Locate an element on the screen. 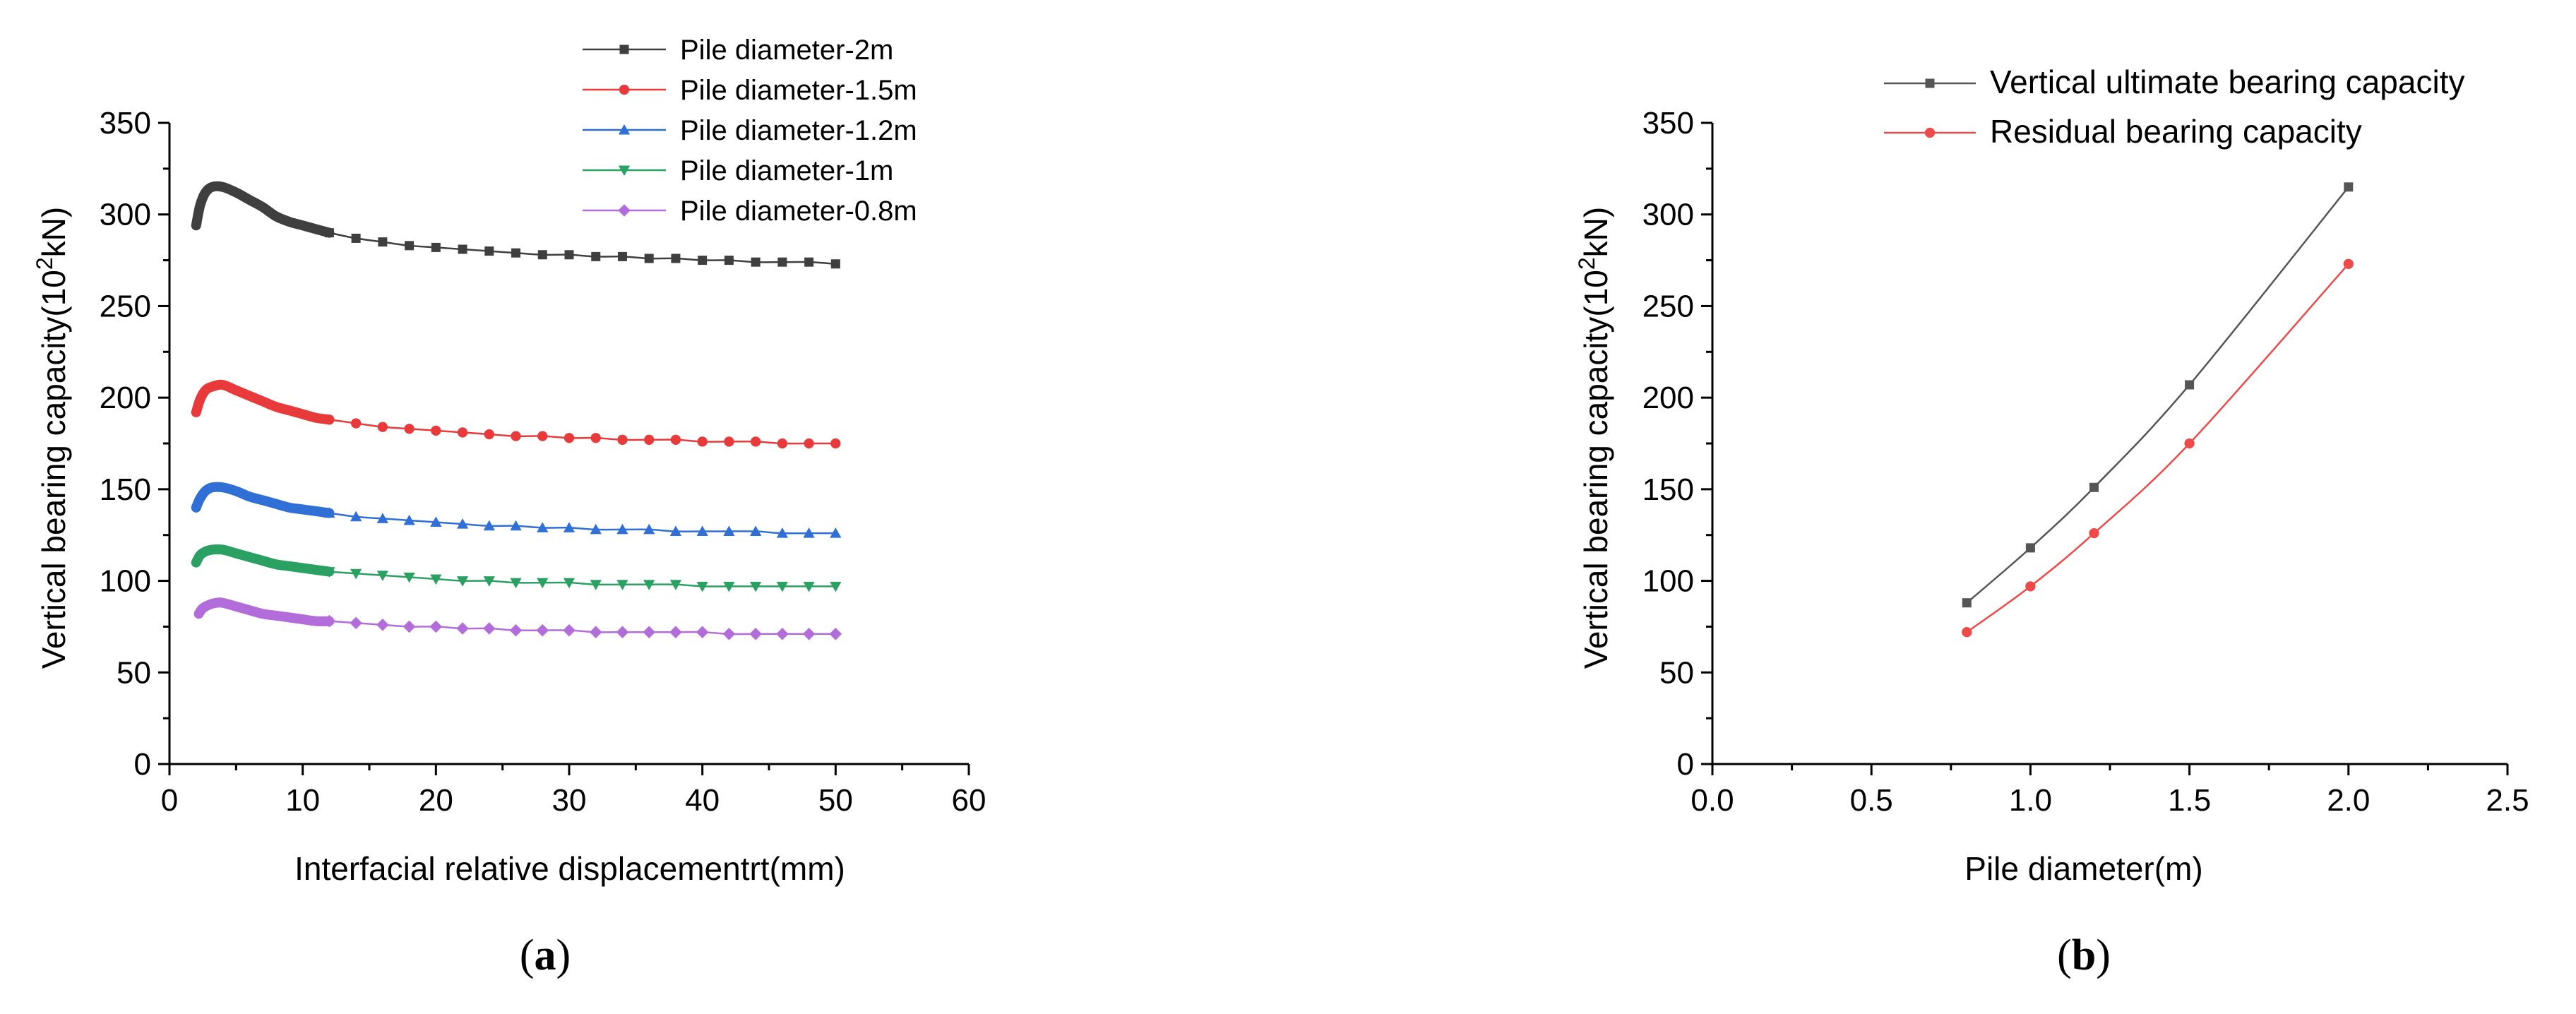 This screenshot has width=2576, height=1014. legend-item: Pile diameter-1m is located at coordinates (738, 170).